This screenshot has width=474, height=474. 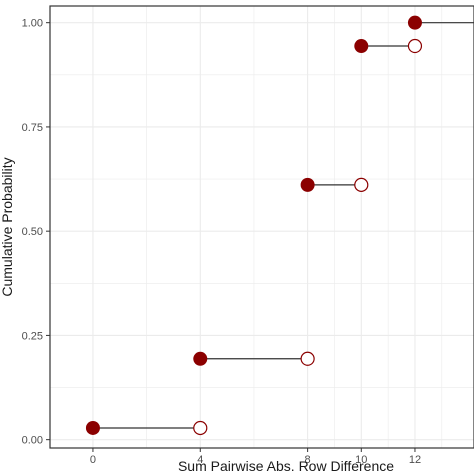 I want to click on y-tick-label: 0.75, so click(x=32, y=128).